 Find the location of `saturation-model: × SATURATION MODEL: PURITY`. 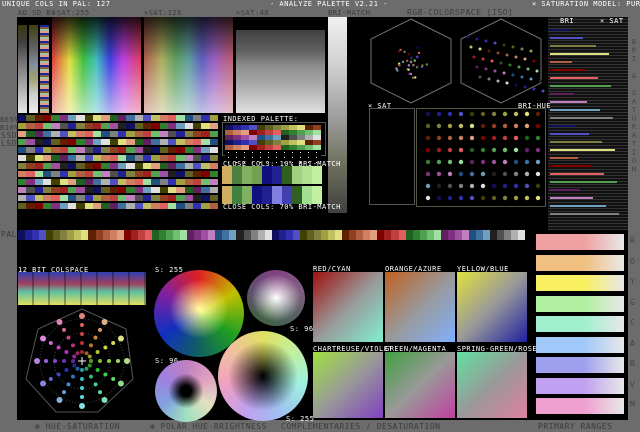

saturation-model: × SATURATION MODEL: PURITY is located at coordinates (586, 4).